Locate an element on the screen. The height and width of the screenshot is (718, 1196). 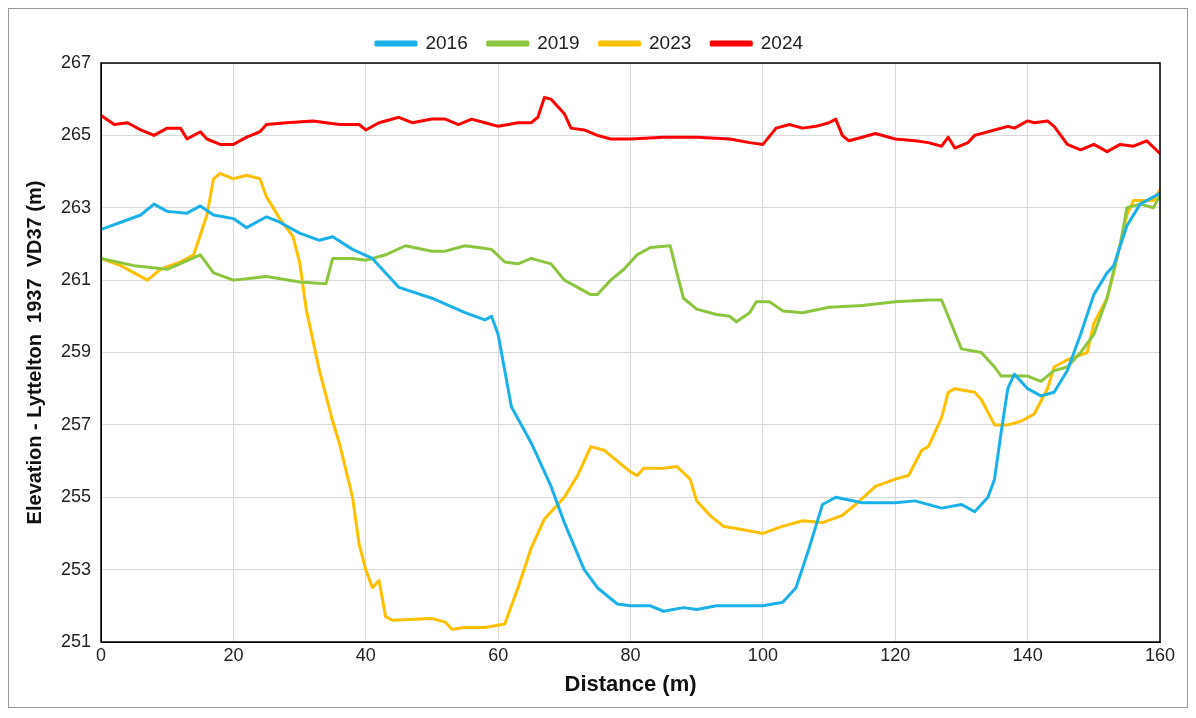
y-tick-label: 267 is located at coordinates (76, 61).